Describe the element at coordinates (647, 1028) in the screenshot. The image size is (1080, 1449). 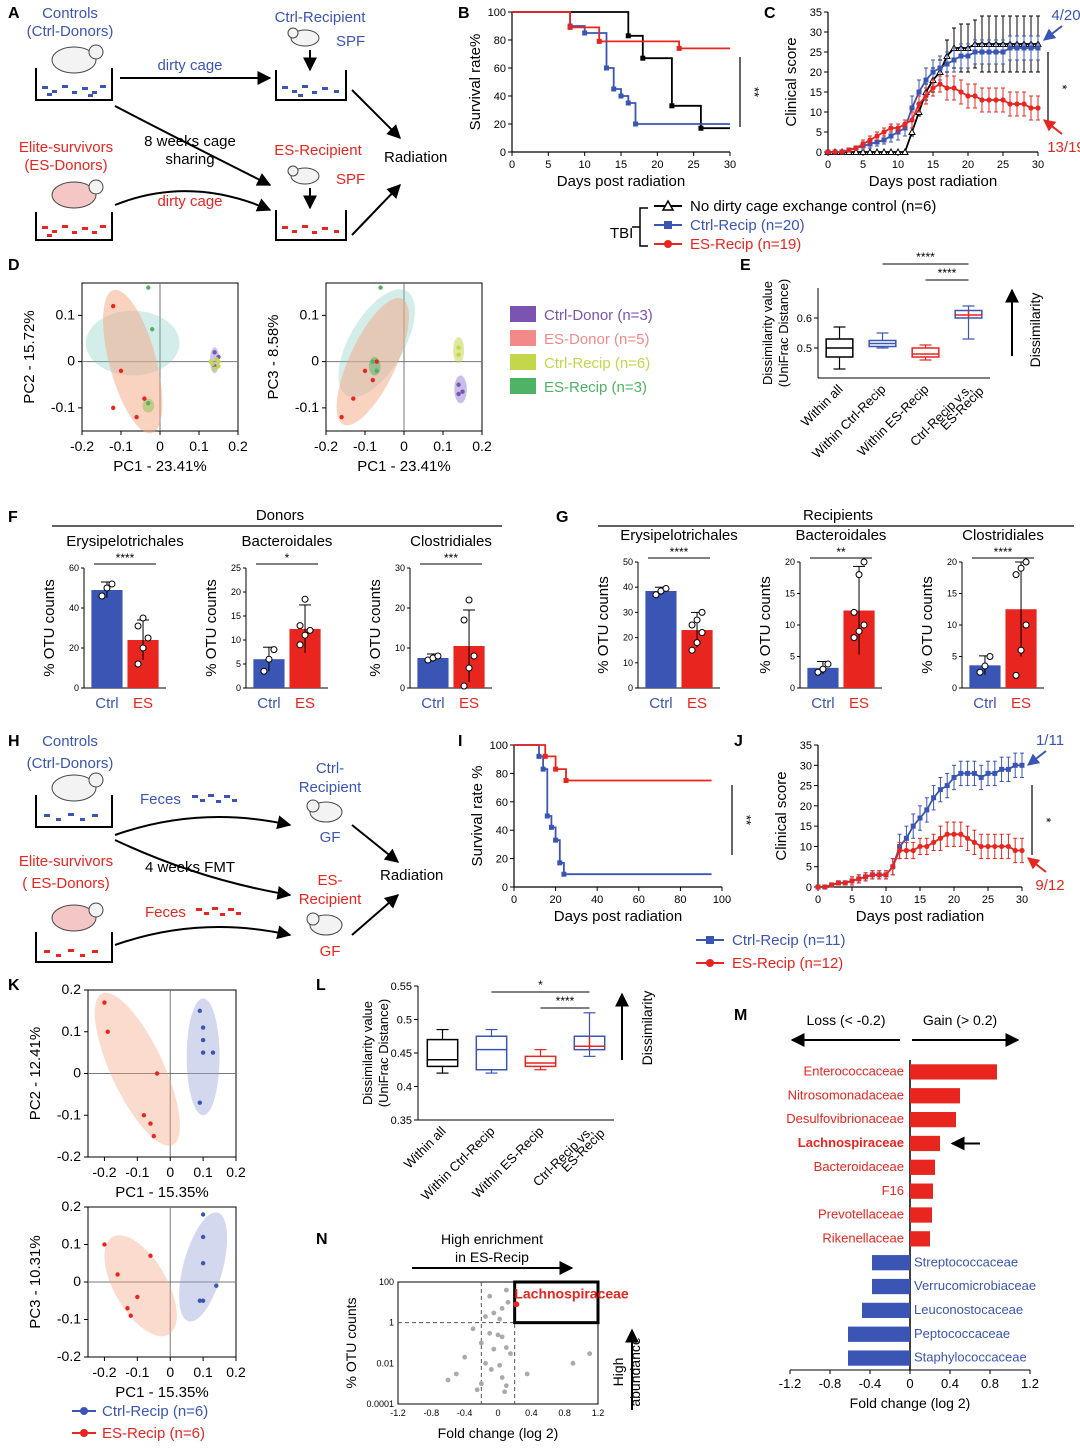
I see `dissimilarity-label-l: Dissimilarity` at that location.